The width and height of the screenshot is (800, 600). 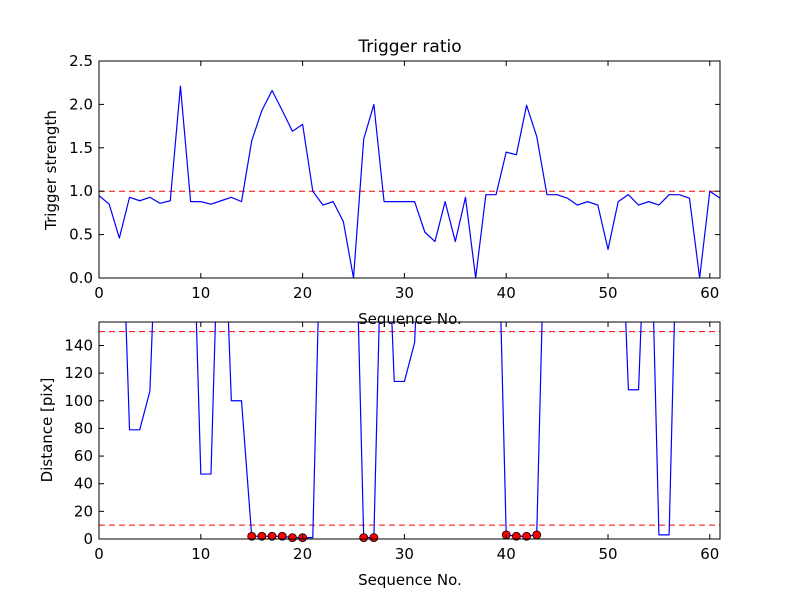 I want to click on bottom-y-axis-label: Distance [pix], so click(x=47, y=430).